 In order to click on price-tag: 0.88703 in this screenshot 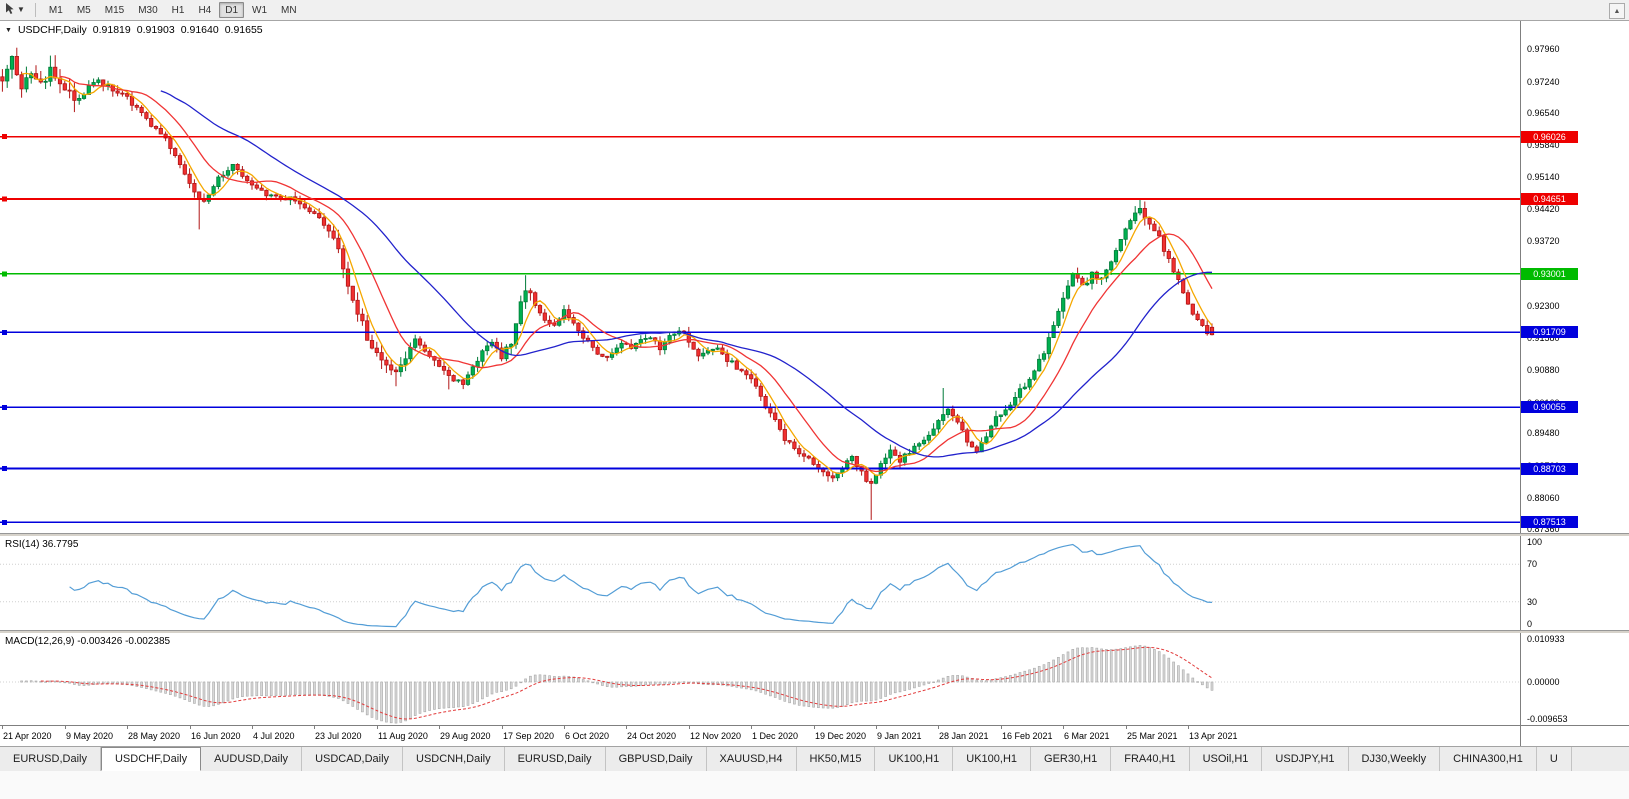, I will do `click(1549, 469)`.